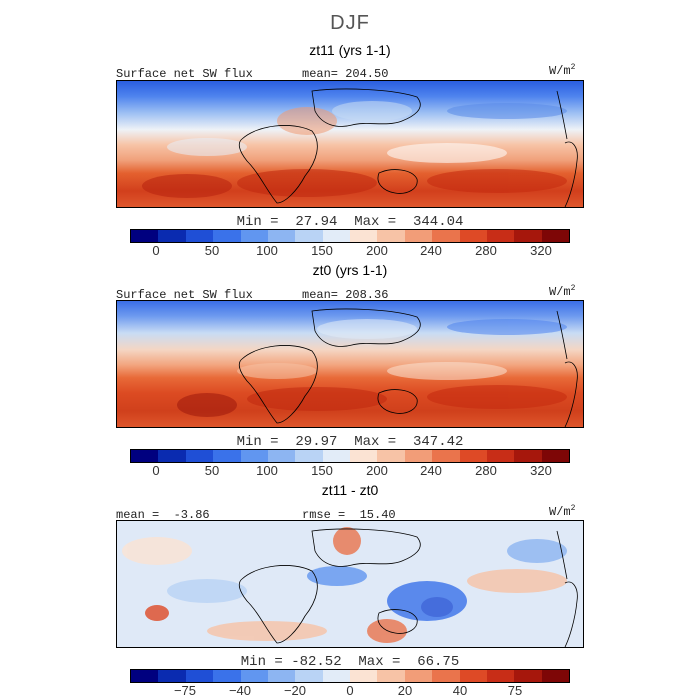 The width and height of the screenshot is (700, 700). Describe the element at coordinates (240, 690) in the screenshot. I see `colorbar-tick-label: −40` at that location.